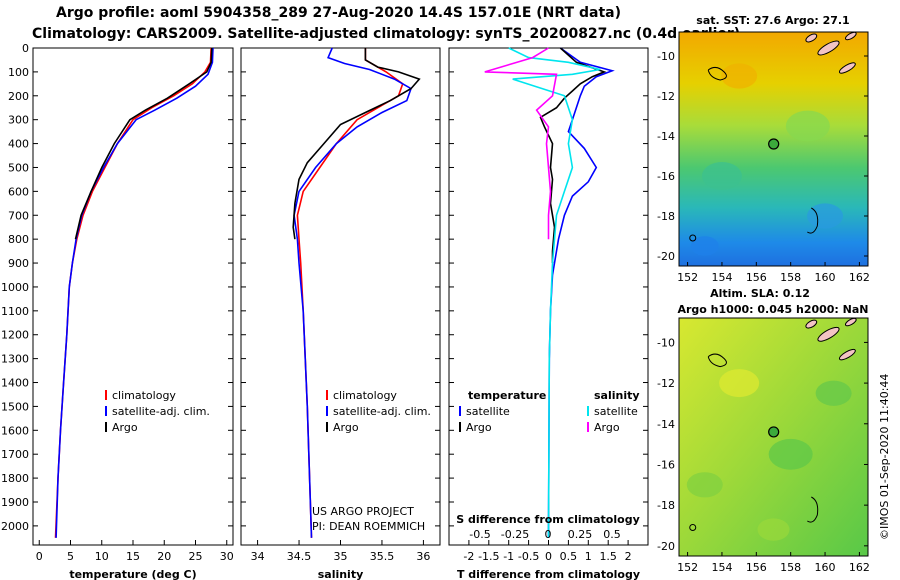 The image size is (900, 580). What do you see at coordinates (356, 144) in the screenshot?
I see `salinity-series-black` at bounding box center [356, 144].